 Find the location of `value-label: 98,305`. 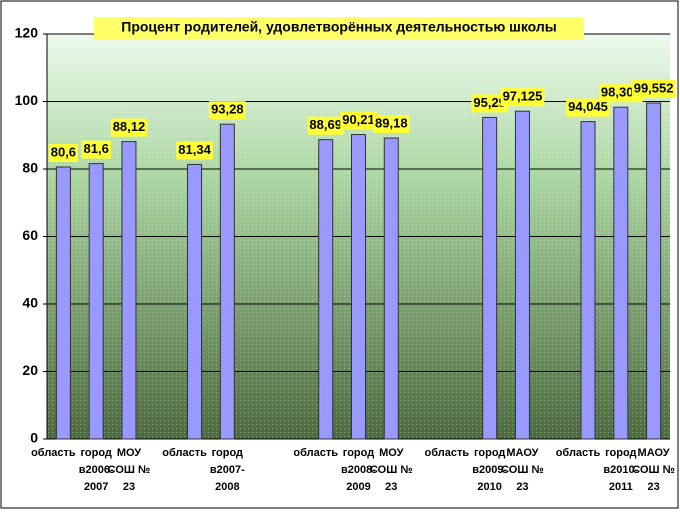

value-label: 98,305 is located at coordinates (621, 92).